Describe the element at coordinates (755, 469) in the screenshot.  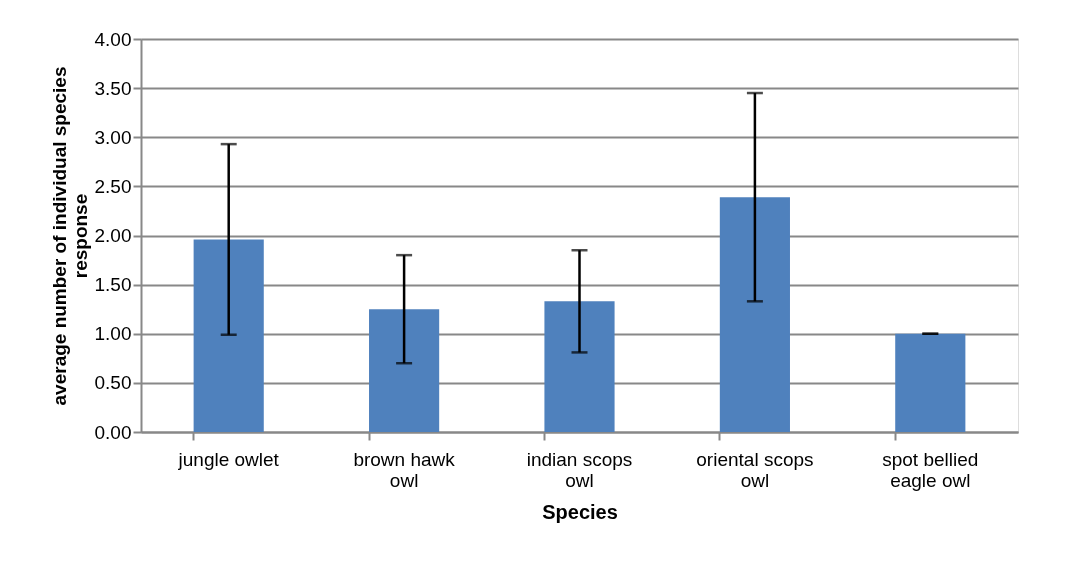
I see `x-tick-label: oriental scops owl` at that location.